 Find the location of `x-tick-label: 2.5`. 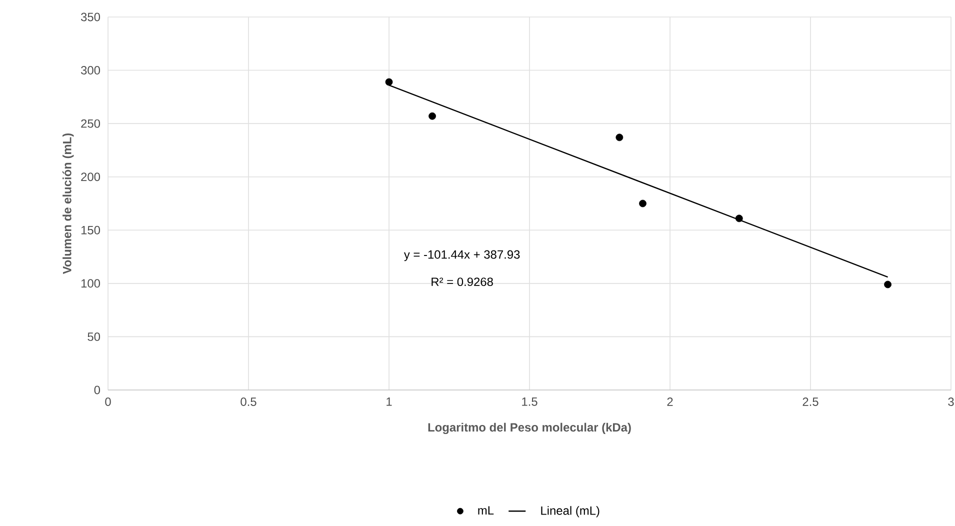

x-tick-label: 2.5 is located at coordinates (810, 402).